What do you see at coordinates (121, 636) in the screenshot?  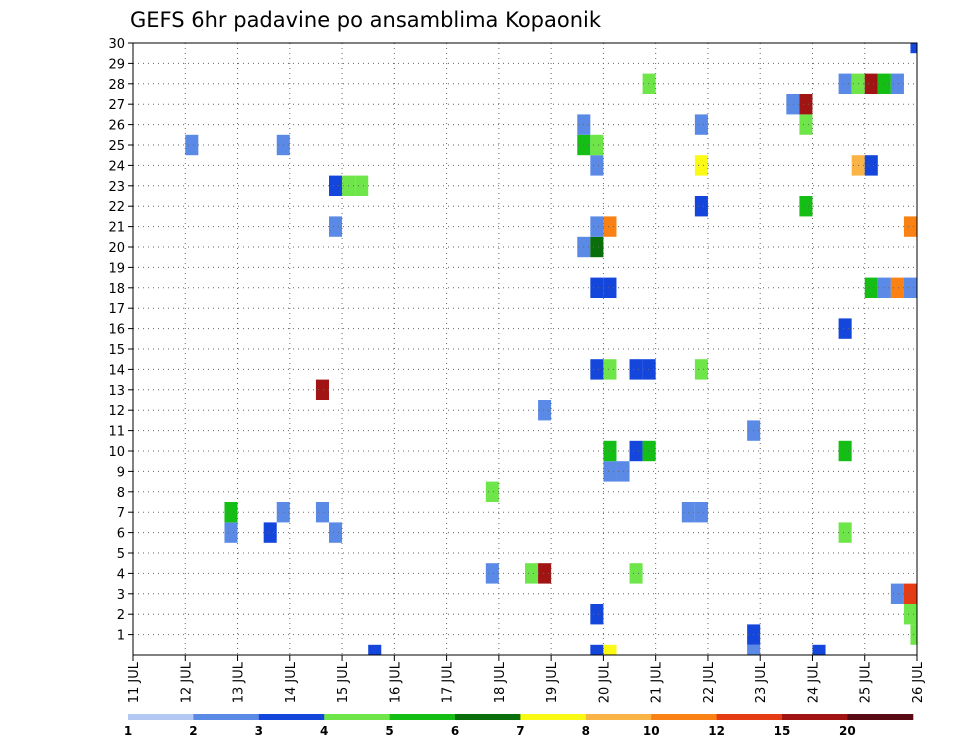 I see `y-tick-label: 1` at bounding box center [121, 636].